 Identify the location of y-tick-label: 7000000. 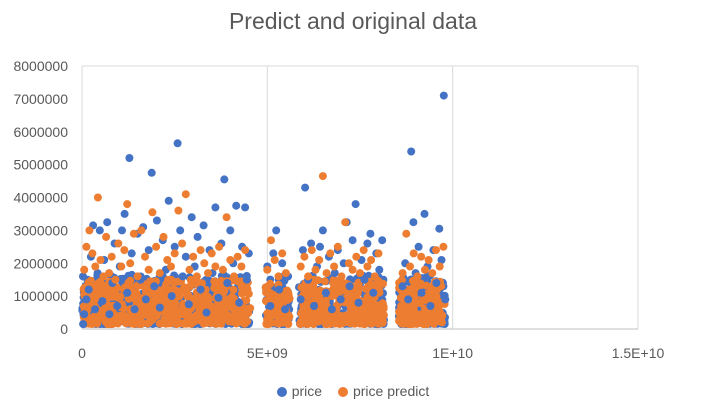
(40, 99).